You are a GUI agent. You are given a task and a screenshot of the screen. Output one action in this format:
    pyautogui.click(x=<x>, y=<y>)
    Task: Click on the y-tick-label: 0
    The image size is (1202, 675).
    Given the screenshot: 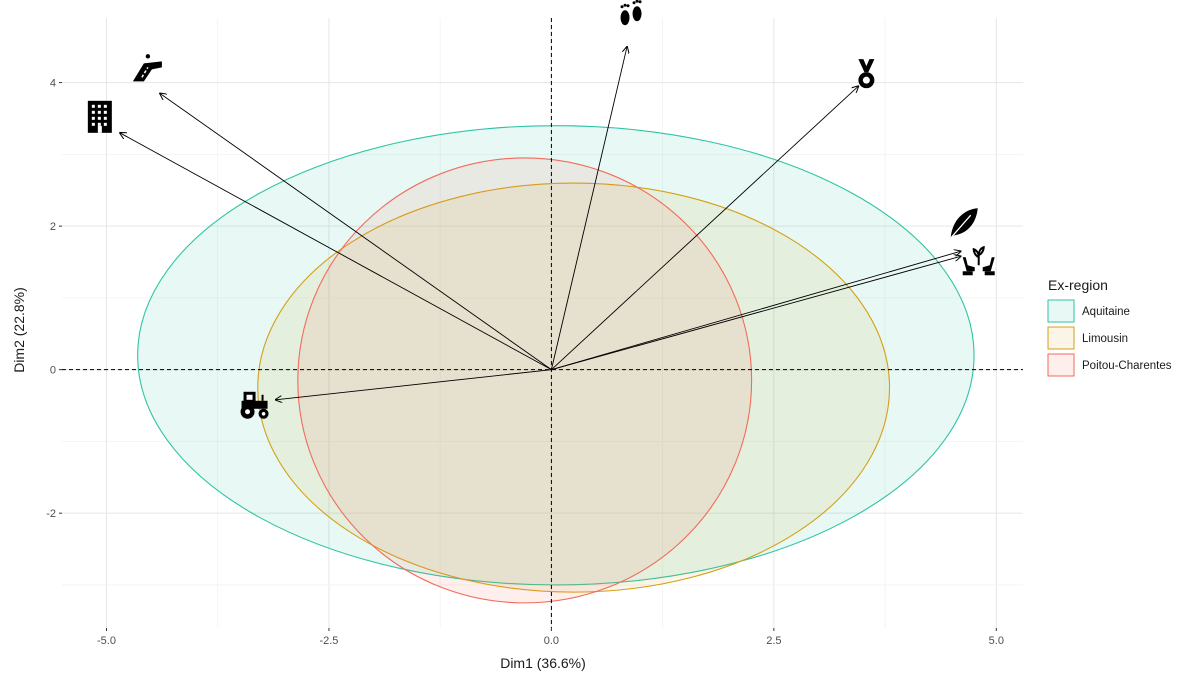 What is the action you would take?
    pyautogui.click(x=53, y=371)
    